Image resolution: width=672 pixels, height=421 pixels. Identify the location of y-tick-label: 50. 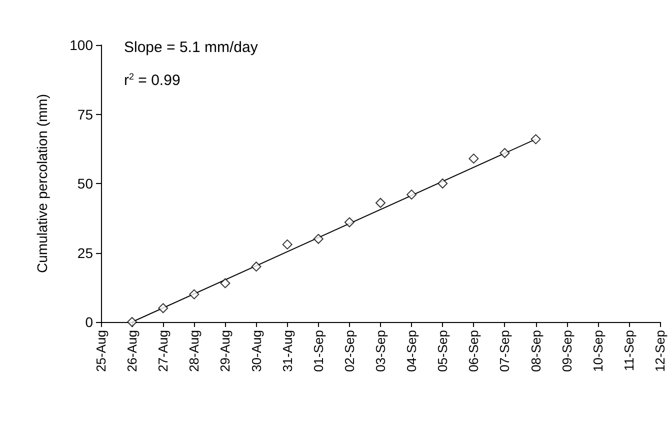
(85, 184).